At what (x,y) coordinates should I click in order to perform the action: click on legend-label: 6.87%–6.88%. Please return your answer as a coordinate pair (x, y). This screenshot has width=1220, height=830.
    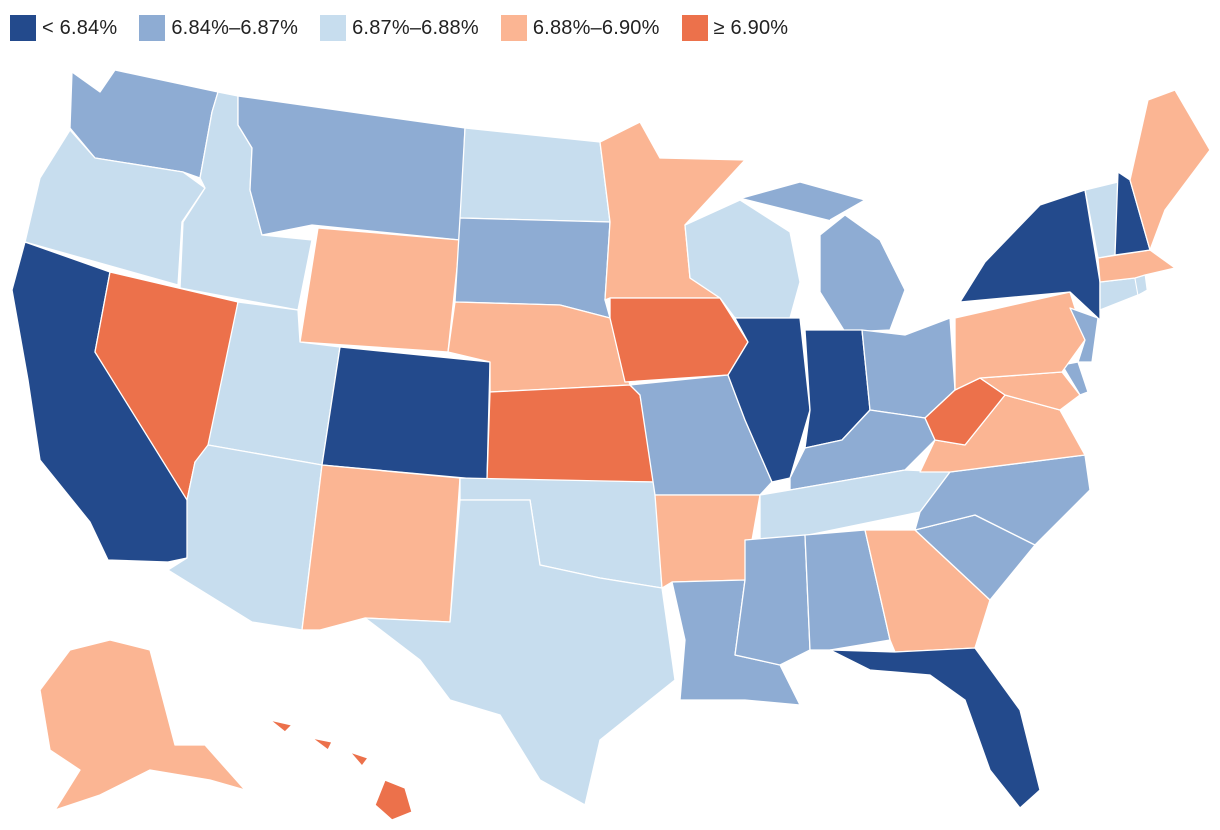
    Looking at the image, I should click on (415, 27).